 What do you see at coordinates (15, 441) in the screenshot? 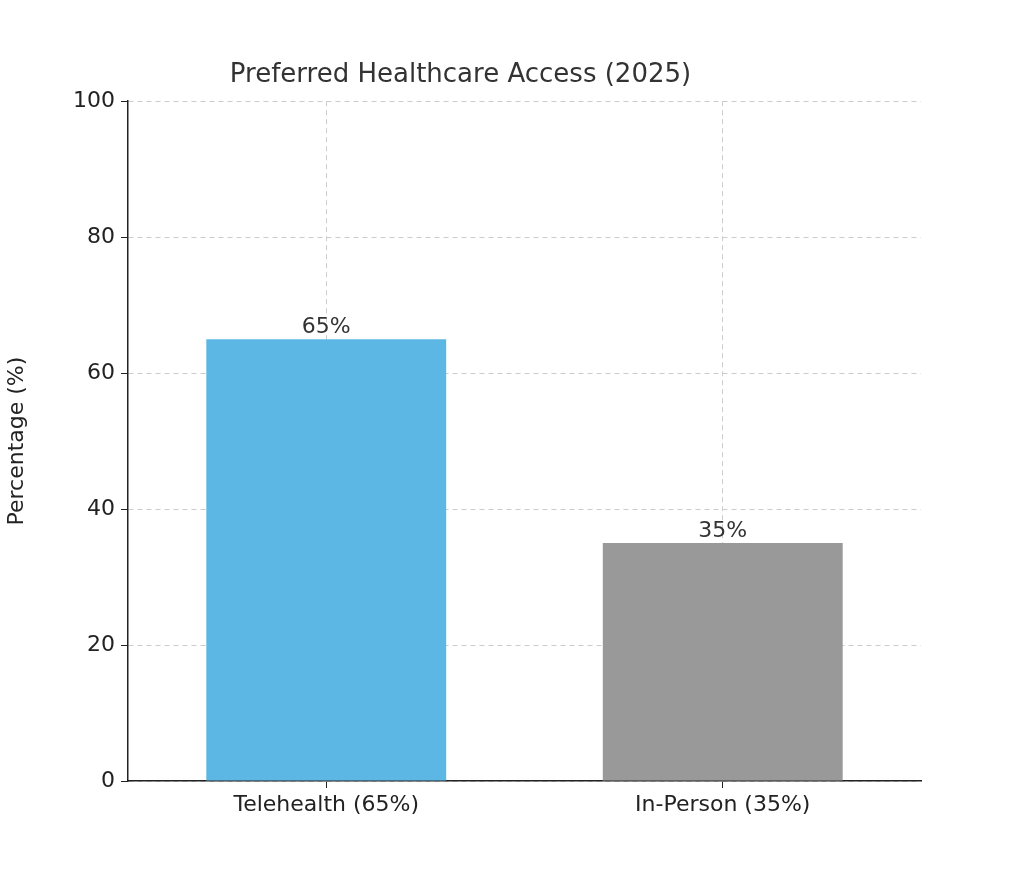
I see `y-axis-title: Percentage (%)` at bounding box center [15, 441].